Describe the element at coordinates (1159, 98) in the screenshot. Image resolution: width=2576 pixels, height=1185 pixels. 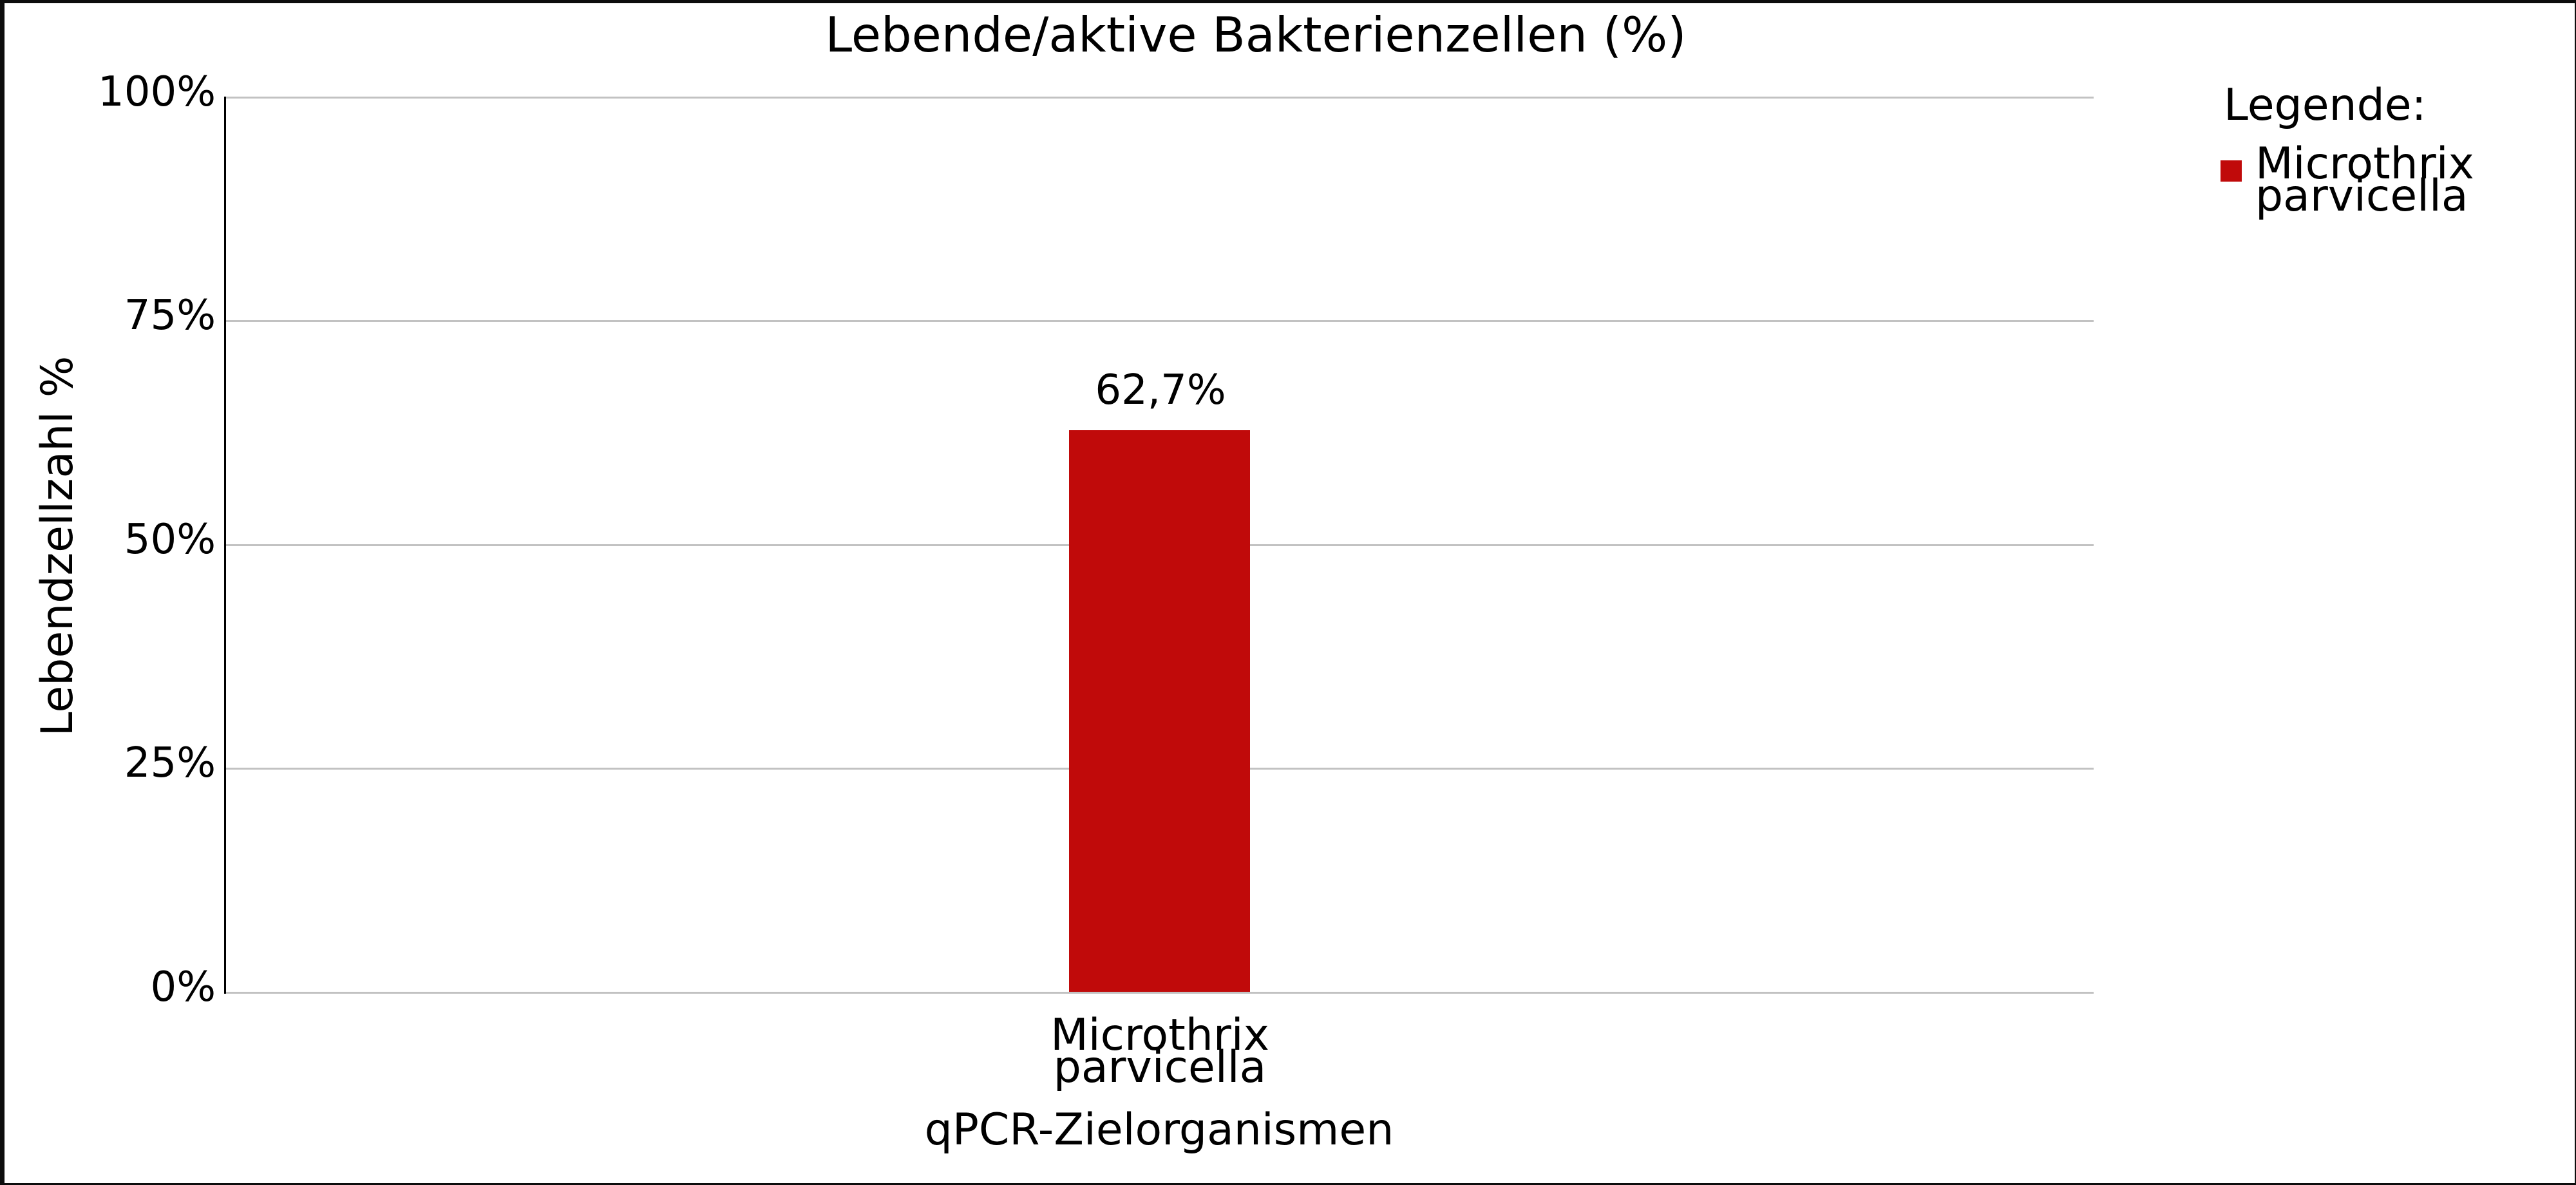
I see `gridline-100pct` at that location.